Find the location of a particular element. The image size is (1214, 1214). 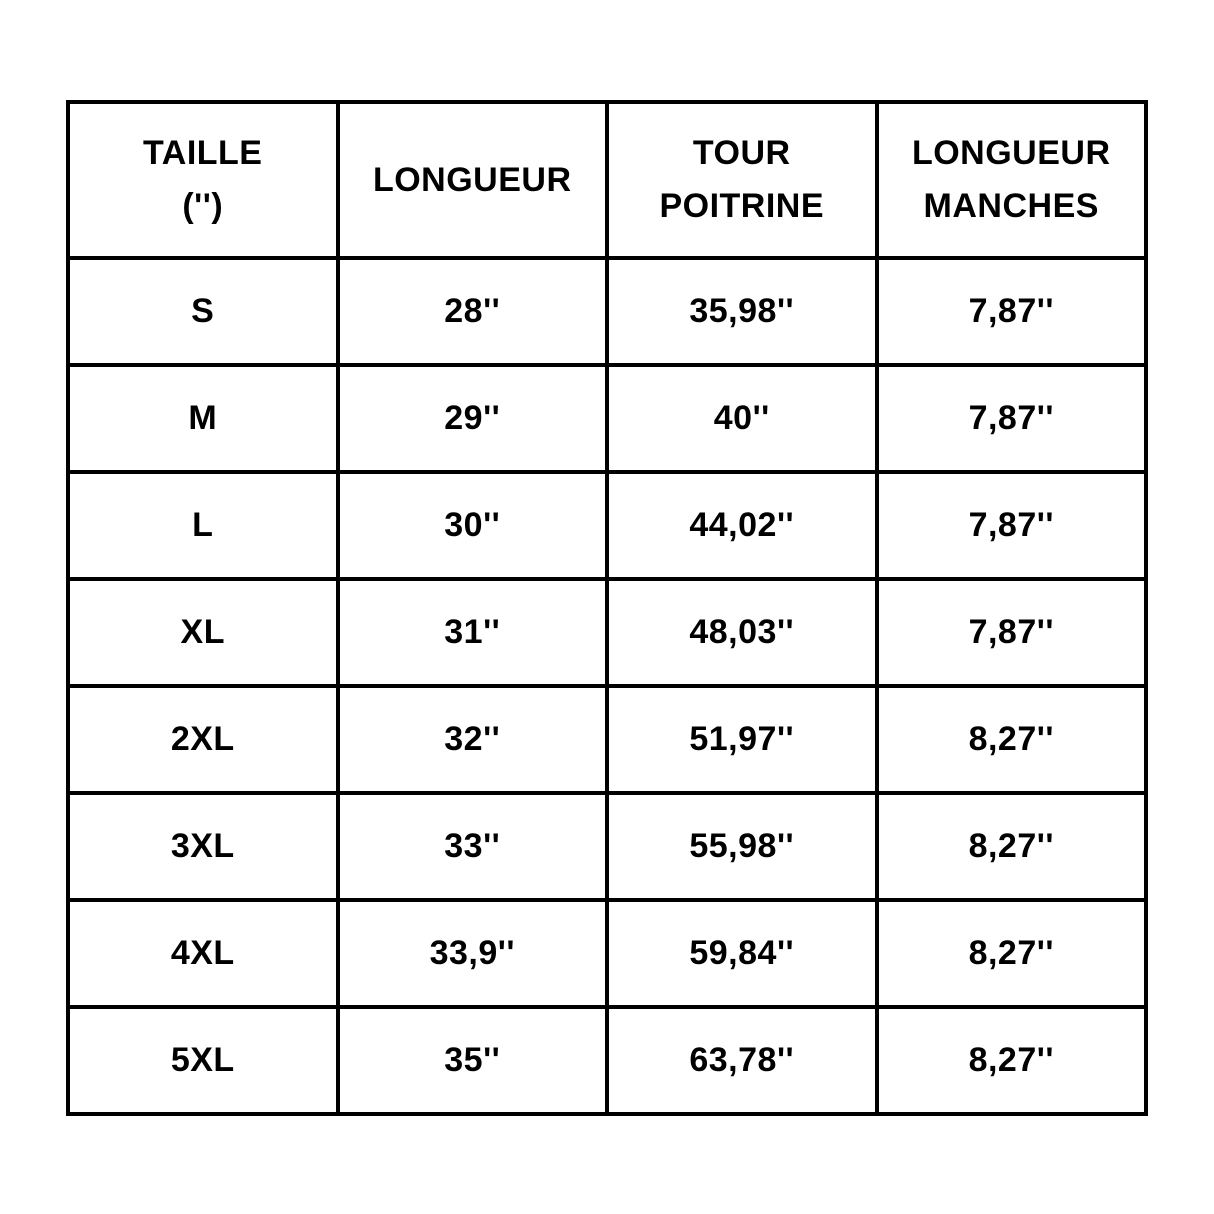

measurement-cell: 55,98'' is located at coordinates (742, 846).